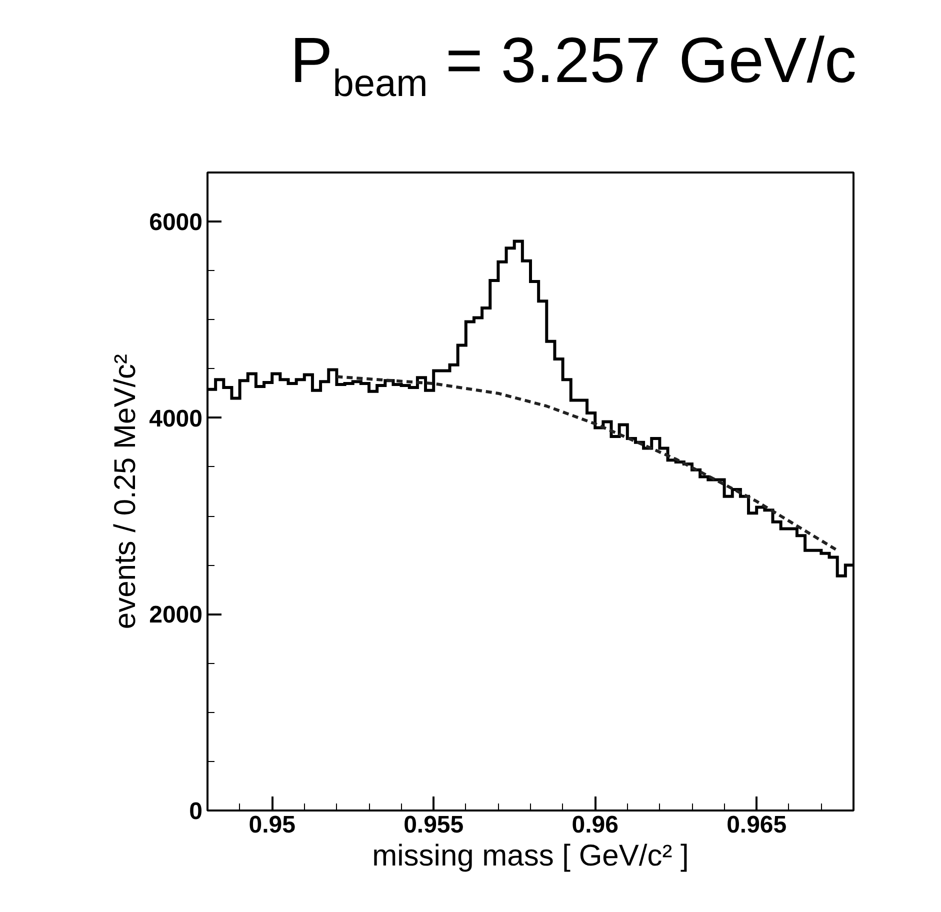 The height and width of the screenshot is (912, 941). I want to click on y-axis-title: events / 0.25 MeV/c², so click(125, 492).